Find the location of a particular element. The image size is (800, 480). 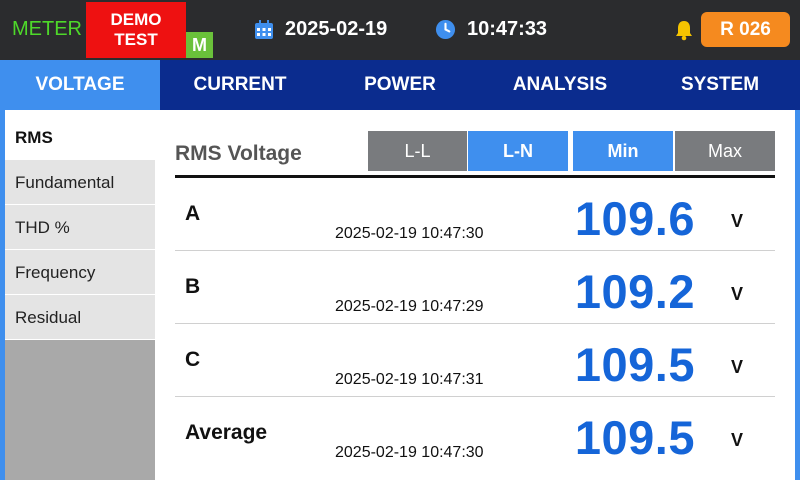

phase-label: Average is located at coordinates (226, 432).